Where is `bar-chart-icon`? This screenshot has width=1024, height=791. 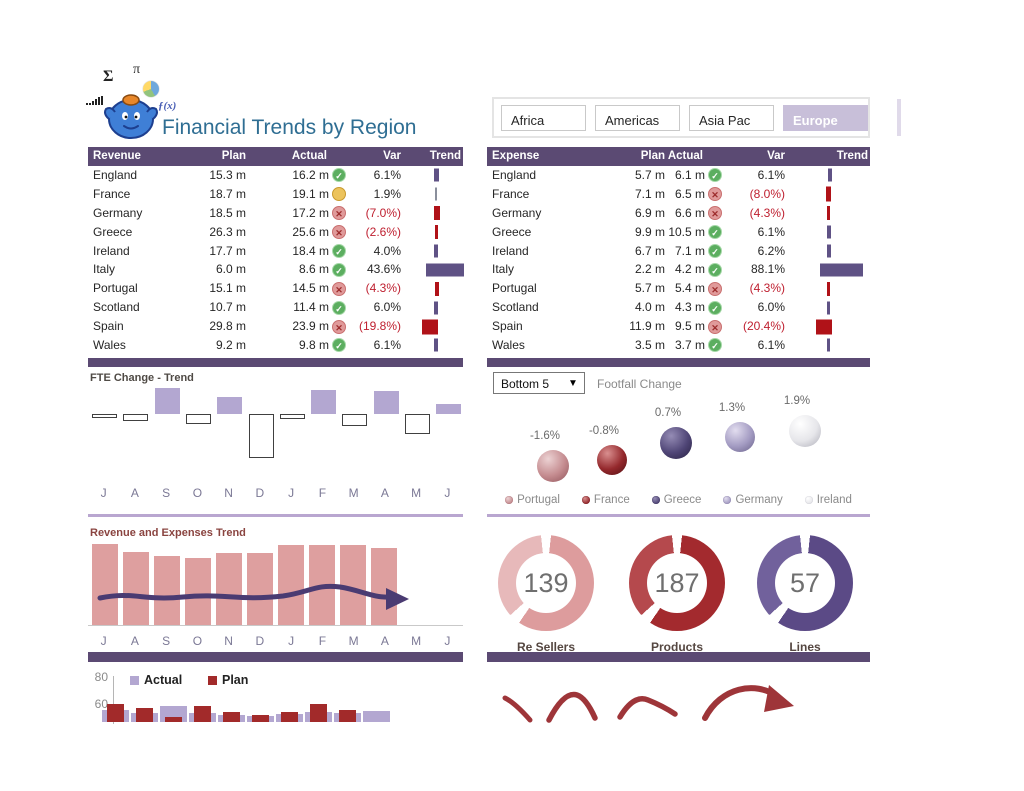
bar-chart-icon is located at coordinates (94, 100).